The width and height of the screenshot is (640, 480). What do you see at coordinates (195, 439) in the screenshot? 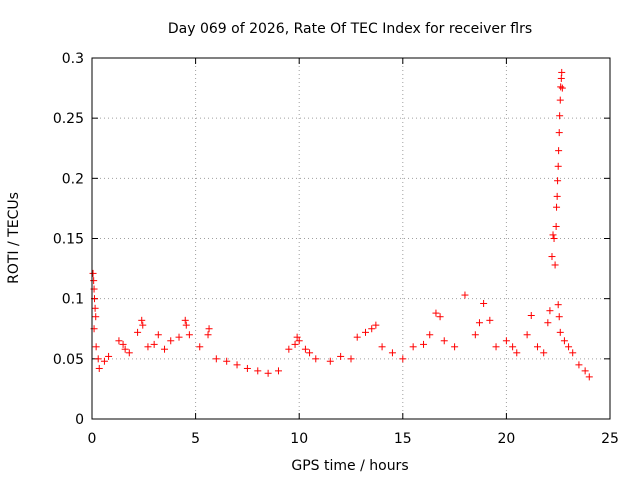
I see `x-tick-label: 5` at bounding box center [195, 439].